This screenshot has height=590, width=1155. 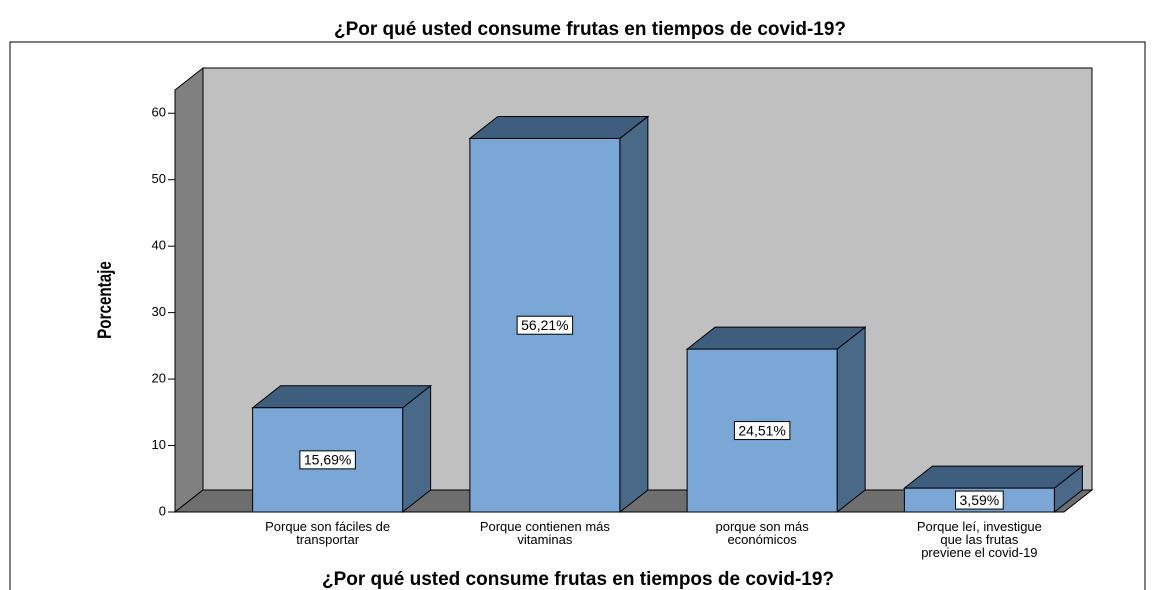 I want to click on left-wall, so click(x=189, y=290).